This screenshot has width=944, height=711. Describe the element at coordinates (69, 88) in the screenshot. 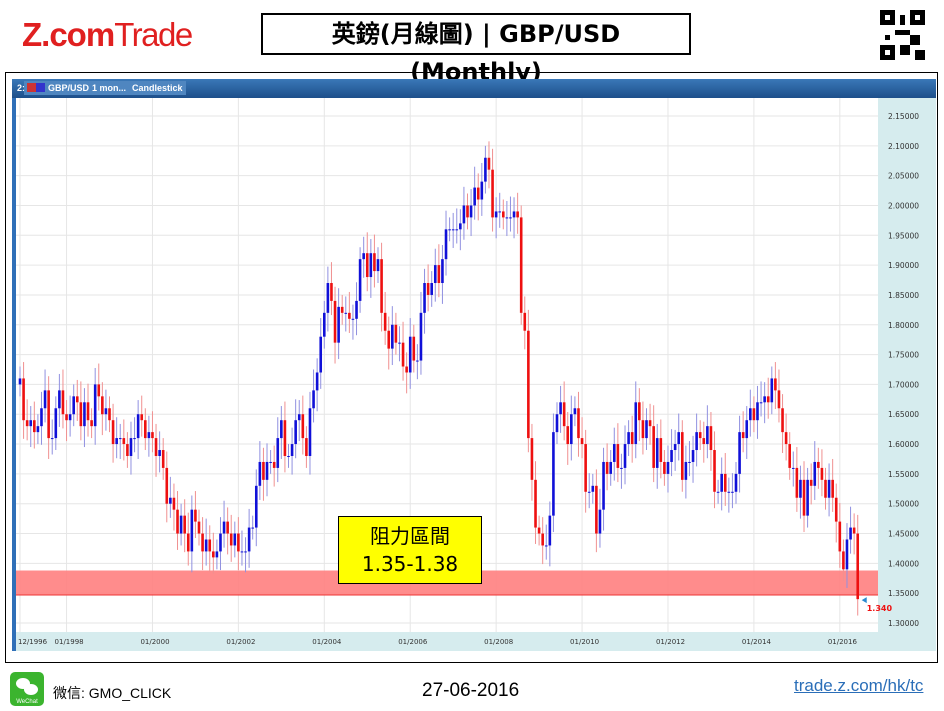

I see `symbol-label: GBP/USD` at that location.